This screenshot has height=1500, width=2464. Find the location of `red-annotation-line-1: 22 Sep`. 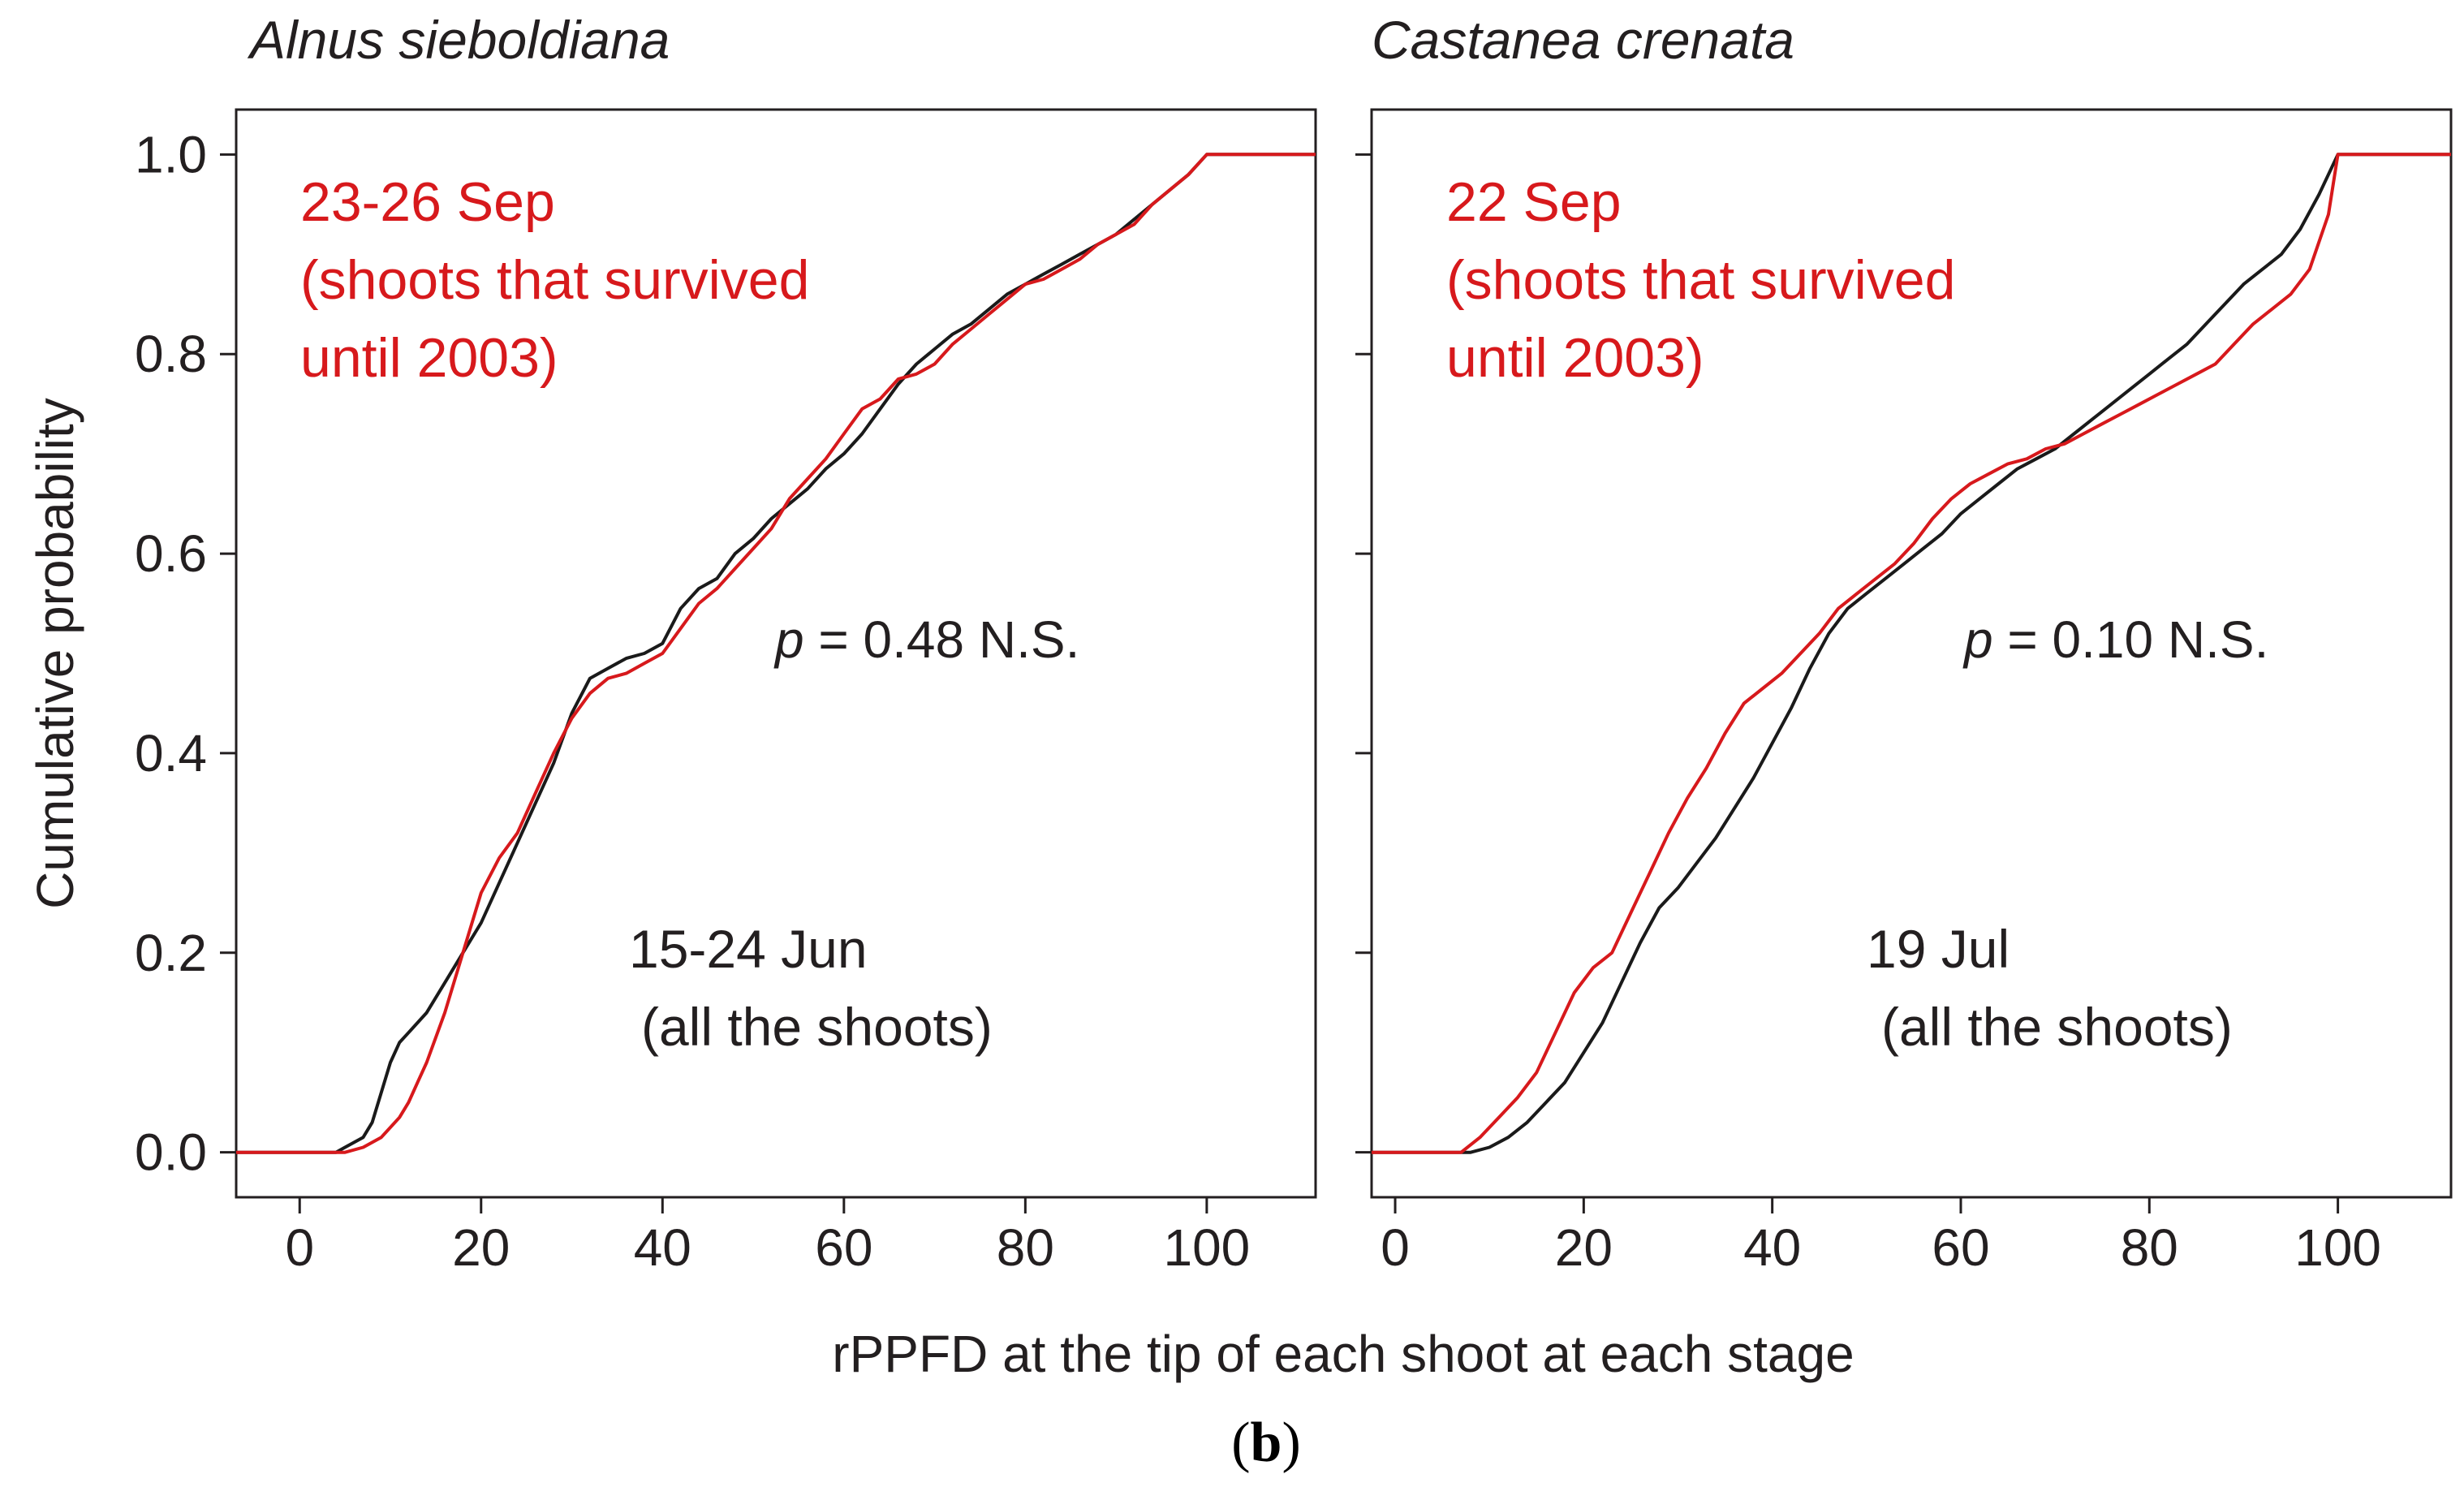

red-annotation-line-1: 22 Sep is located at coordinates (1534, 202).